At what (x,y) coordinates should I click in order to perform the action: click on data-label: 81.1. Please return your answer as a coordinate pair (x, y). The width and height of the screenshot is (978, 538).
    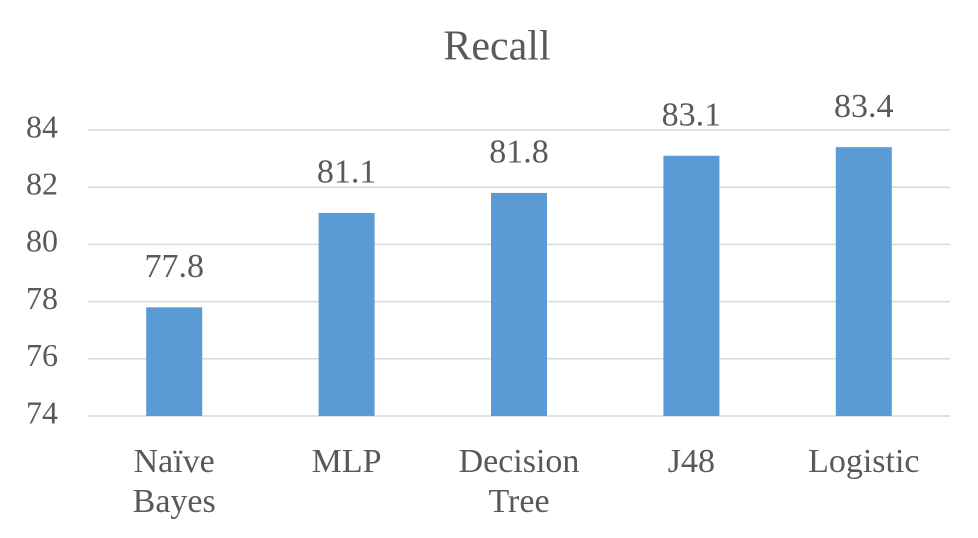
    Looking at the image, I should click on (347, 172).